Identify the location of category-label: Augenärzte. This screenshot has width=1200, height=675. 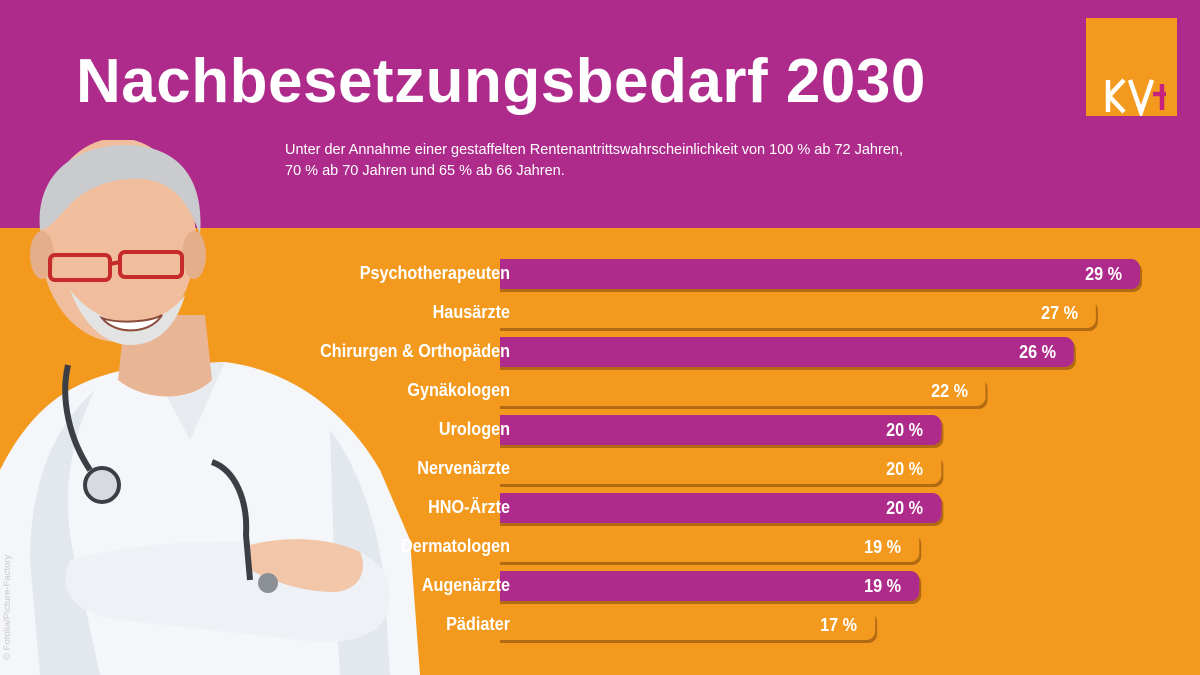
(465, 585).